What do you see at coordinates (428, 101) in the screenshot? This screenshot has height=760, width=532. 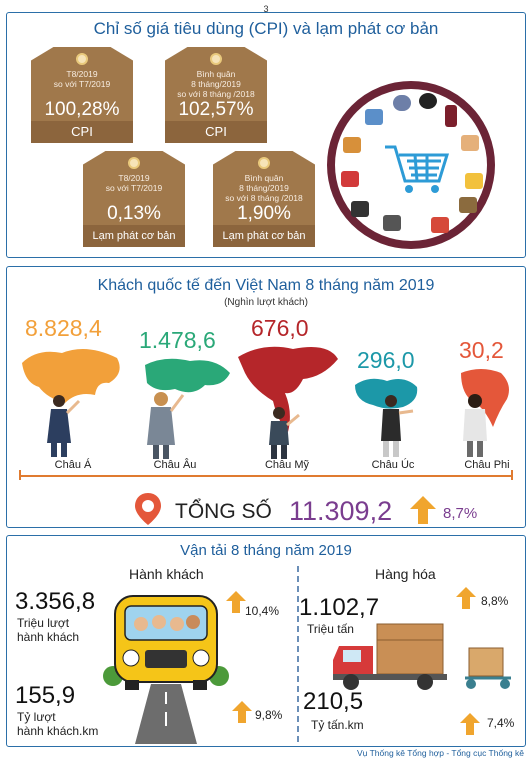 I see `dining-icon` at bounding box center [428, 101].